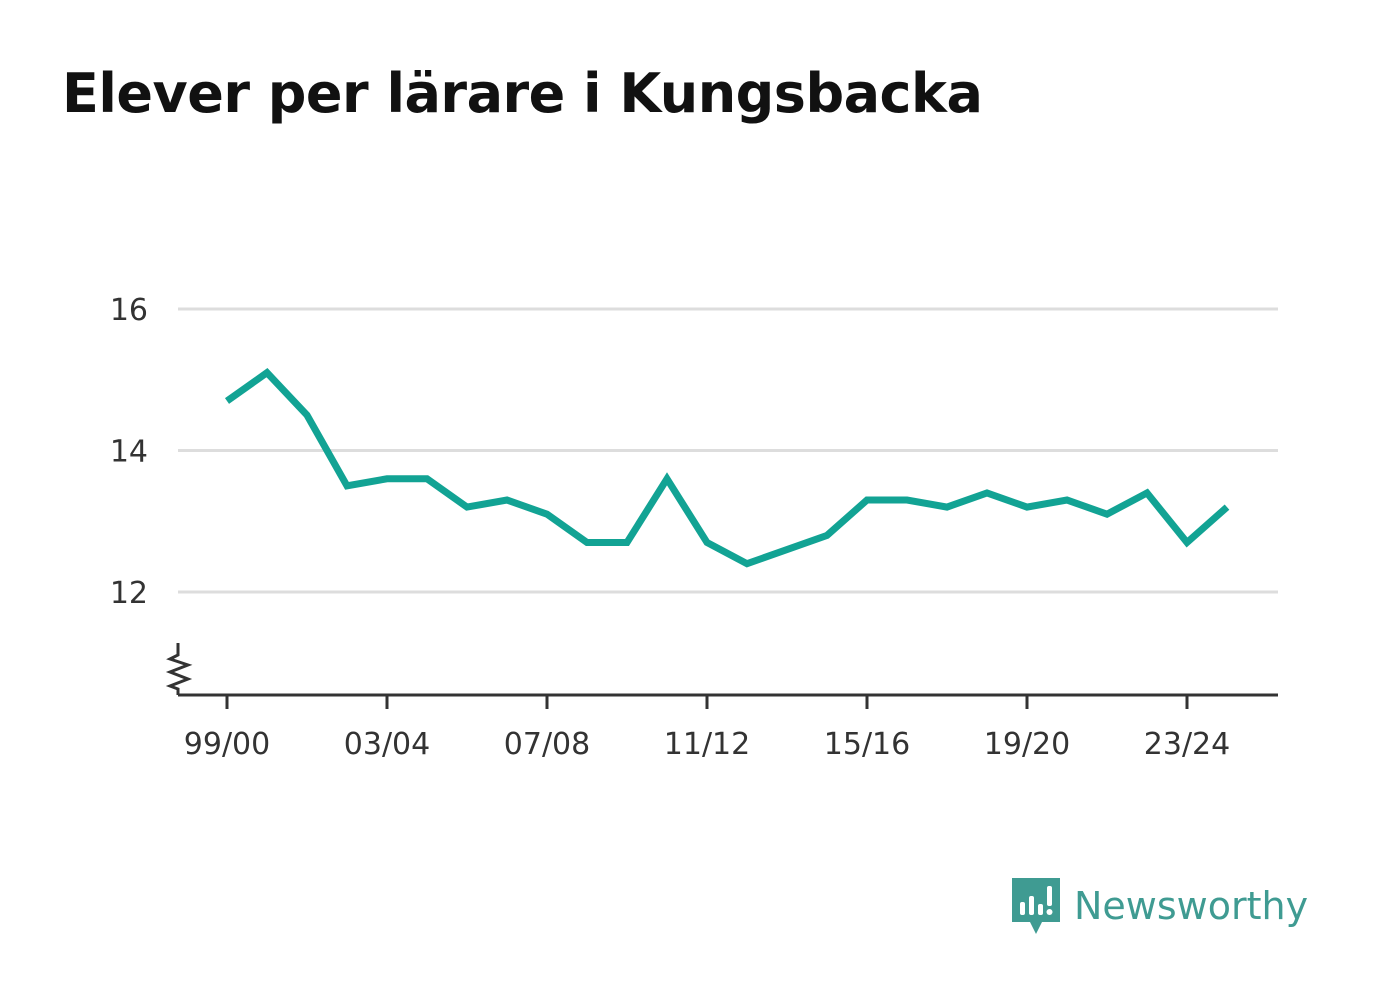  Describe the element at coordinates (1036, 906) in the screenshot. I see `newsworthy-logo-icon` at that location.